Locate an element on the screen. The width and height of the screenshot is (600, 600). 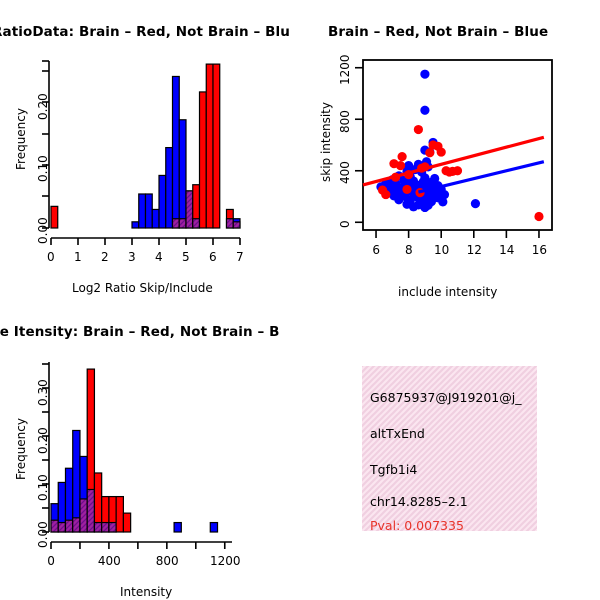
hist-ratio-yaxis is located at coordinates (46, 144).